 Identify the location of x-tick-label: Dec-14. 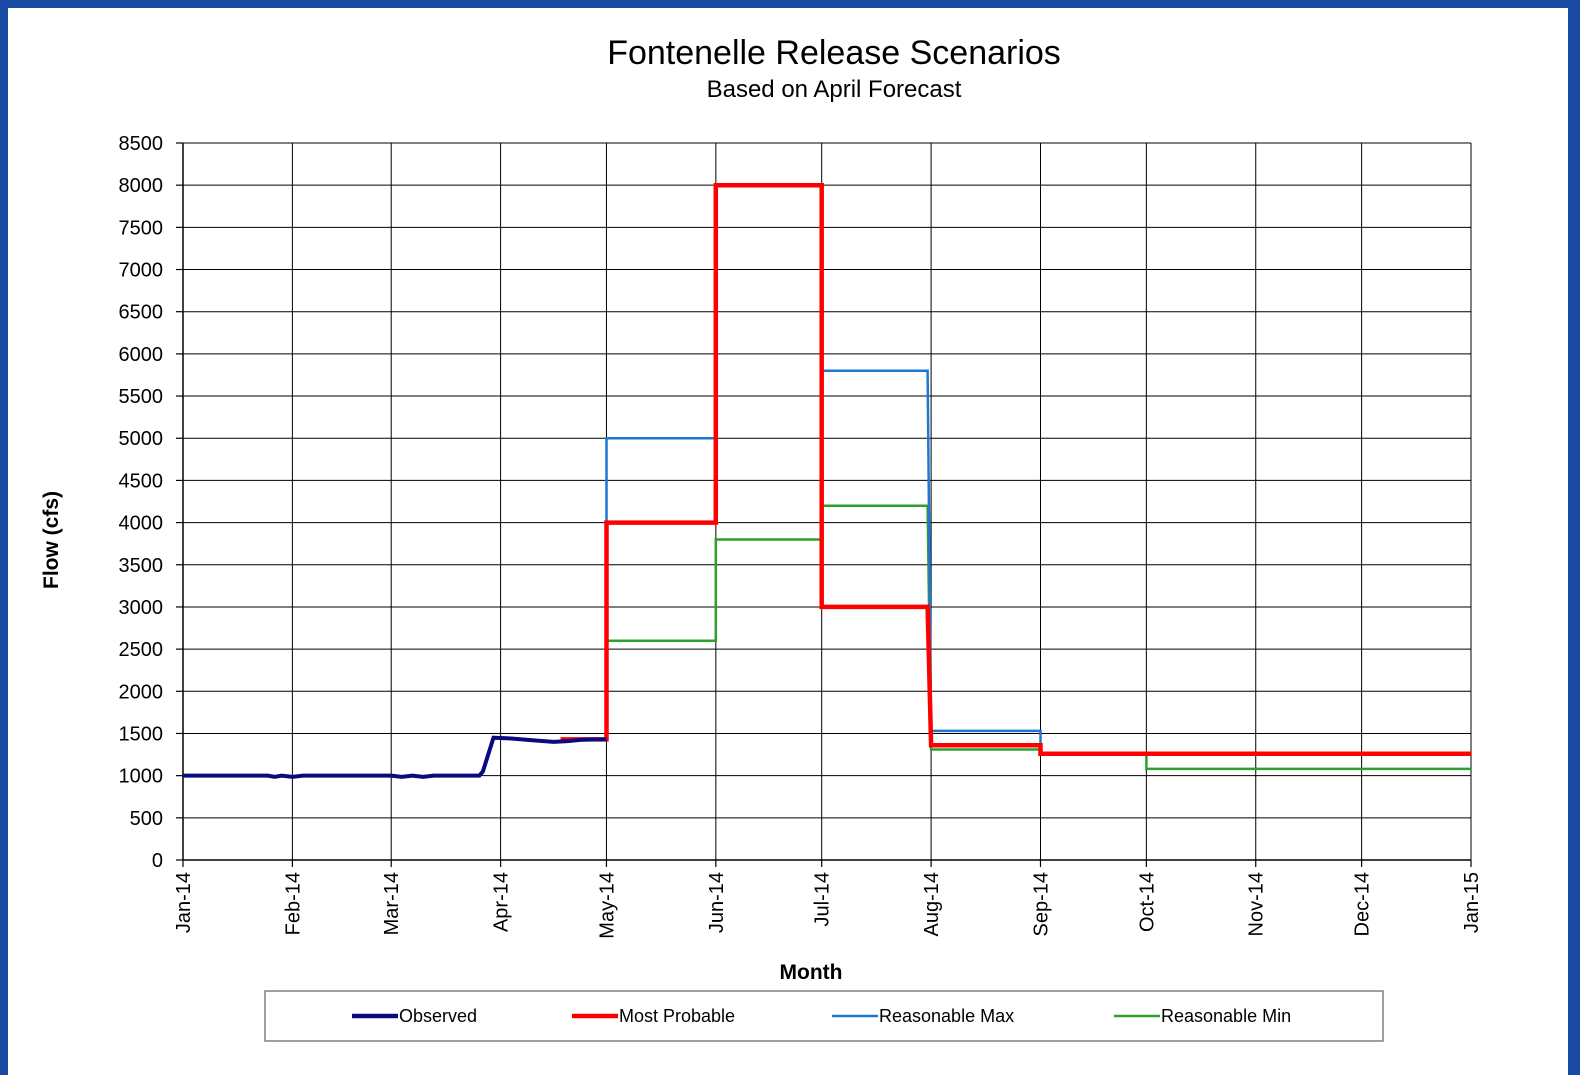
(1363, 904).